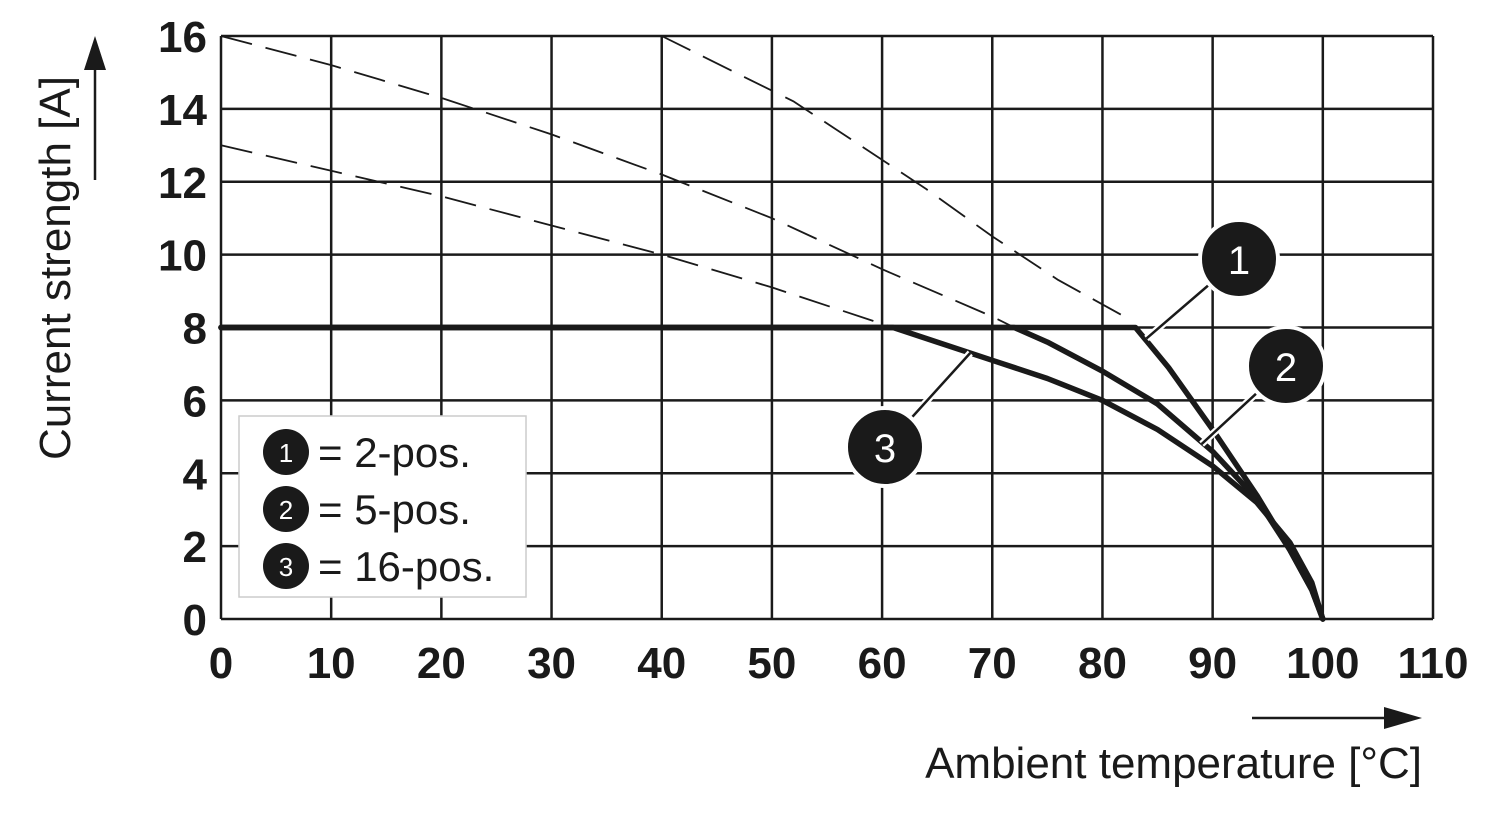 This screenshot has height=820, width=1500. Describe the element at coordinates (839, 663) in the screenshot. I see `x-axis-ticks: 0 10 20 30 40 50 60 70 80 90 100 110` at that location.